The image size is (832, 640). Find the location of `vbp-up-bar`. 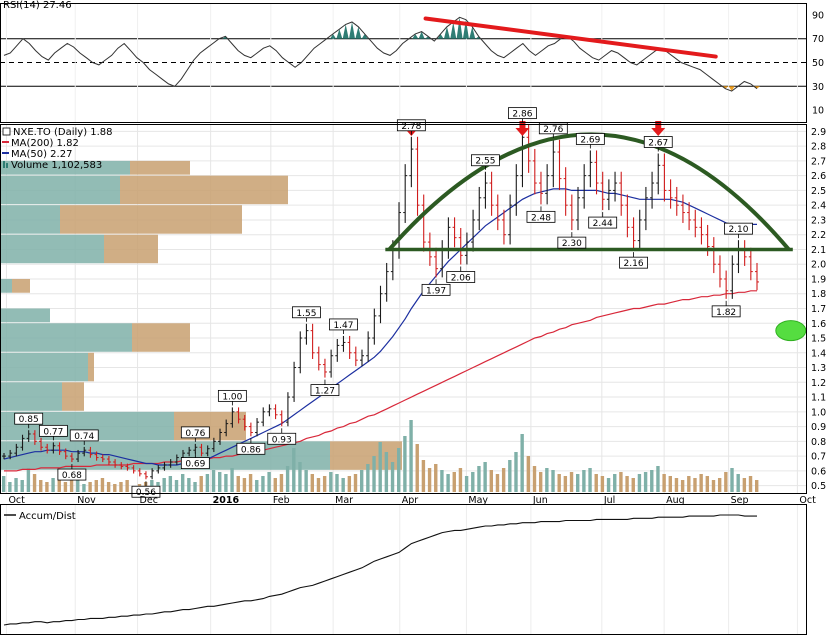

vbp-up-bar is located at coordinates (44, 367).